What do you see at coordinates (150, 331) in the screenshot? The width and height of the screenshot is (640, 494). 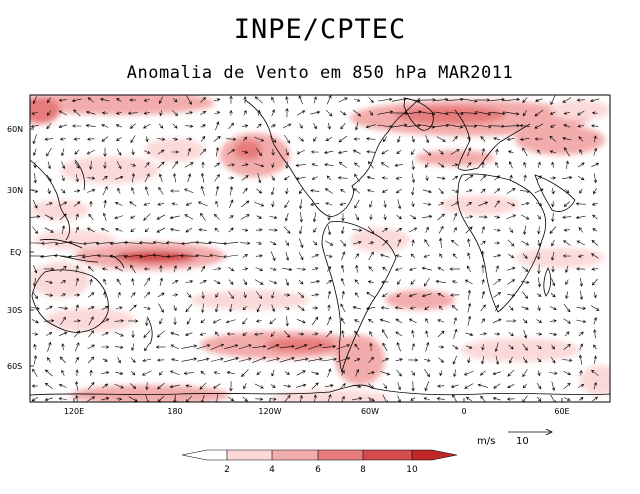 I see `coast-new-zealand` at bounding box center [150, 331].